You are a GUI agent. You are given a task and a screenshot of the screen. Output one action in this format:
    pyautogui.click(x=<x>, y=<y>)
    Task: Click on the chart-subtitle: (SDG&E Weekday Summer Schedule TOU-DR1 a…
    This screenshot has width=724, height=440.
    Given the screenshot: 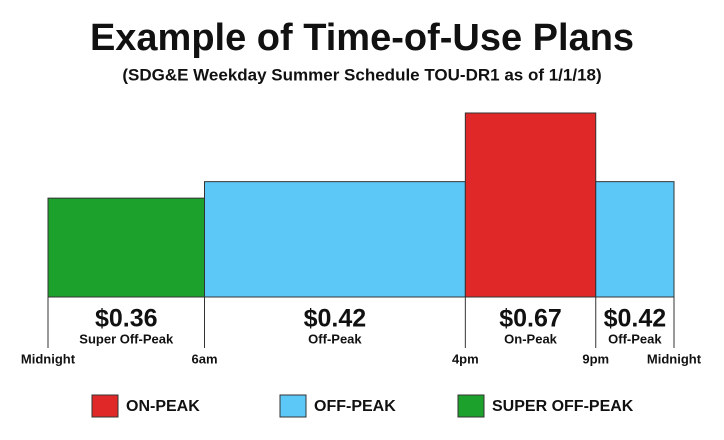 What is the action you would take?
    pyautogui.click(x=361, y=74)
    